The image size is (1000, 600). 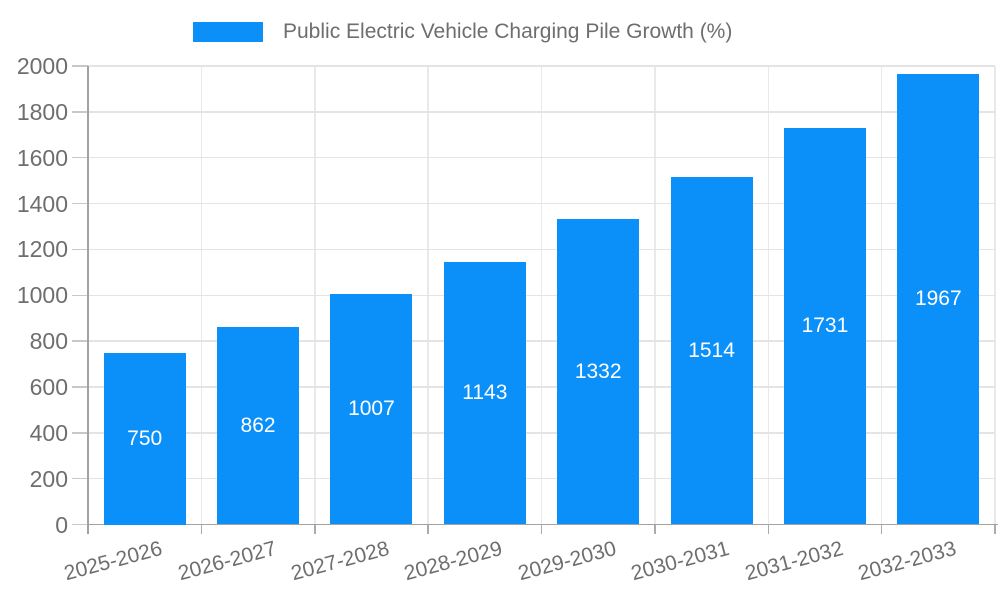 I want to click on bar-2027-2028, so click(x=371, y=409).